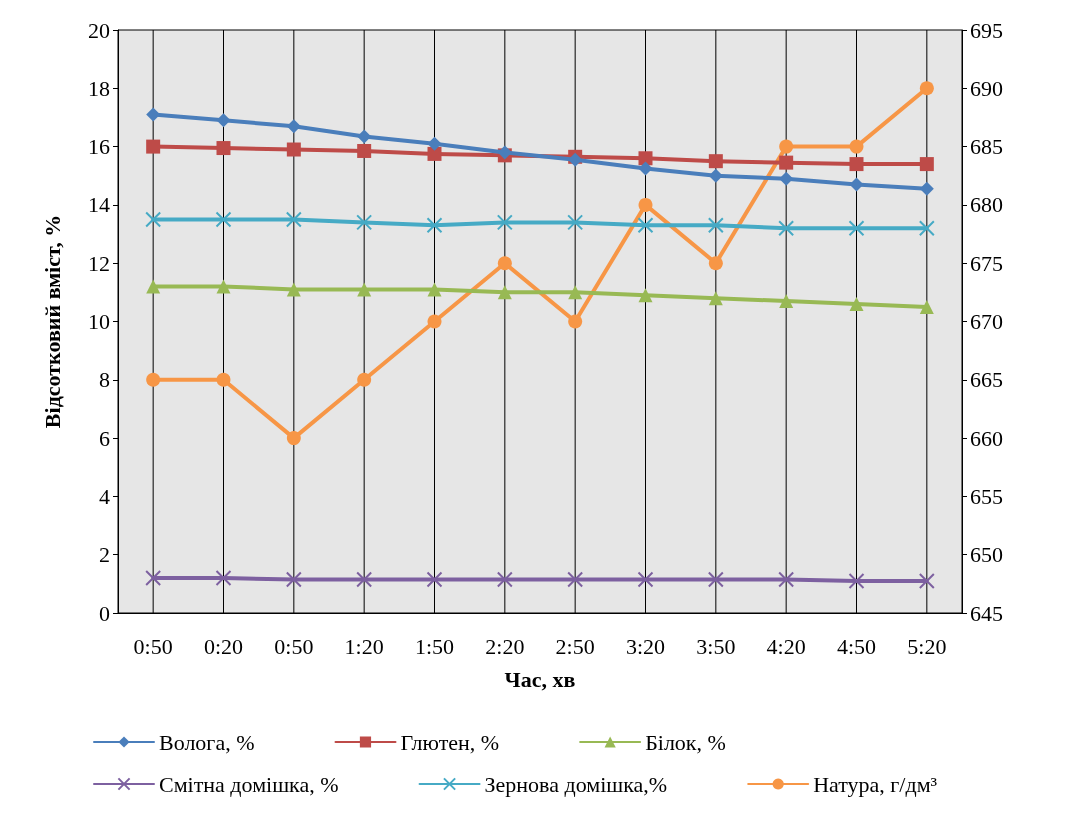 This screenshot has width=1065, height=821. What do you see at coordinates (575, 646) in the screenshot?
I see `x-tick-label: 2:50` at bounding box center [575, 646].